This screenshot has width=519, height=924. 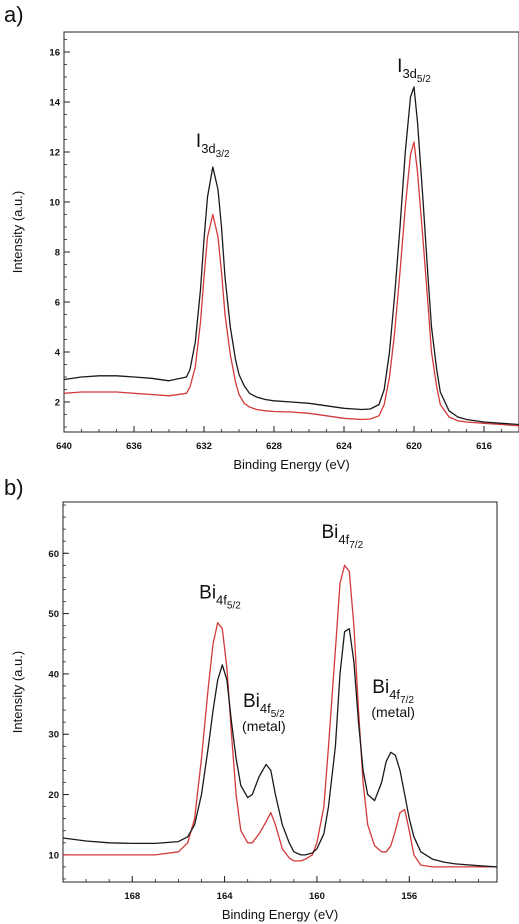 What do you see at coordinates (484, 446) in the screenshot?
I see `x-tick-label: 616` at bounding box center [484, 446].